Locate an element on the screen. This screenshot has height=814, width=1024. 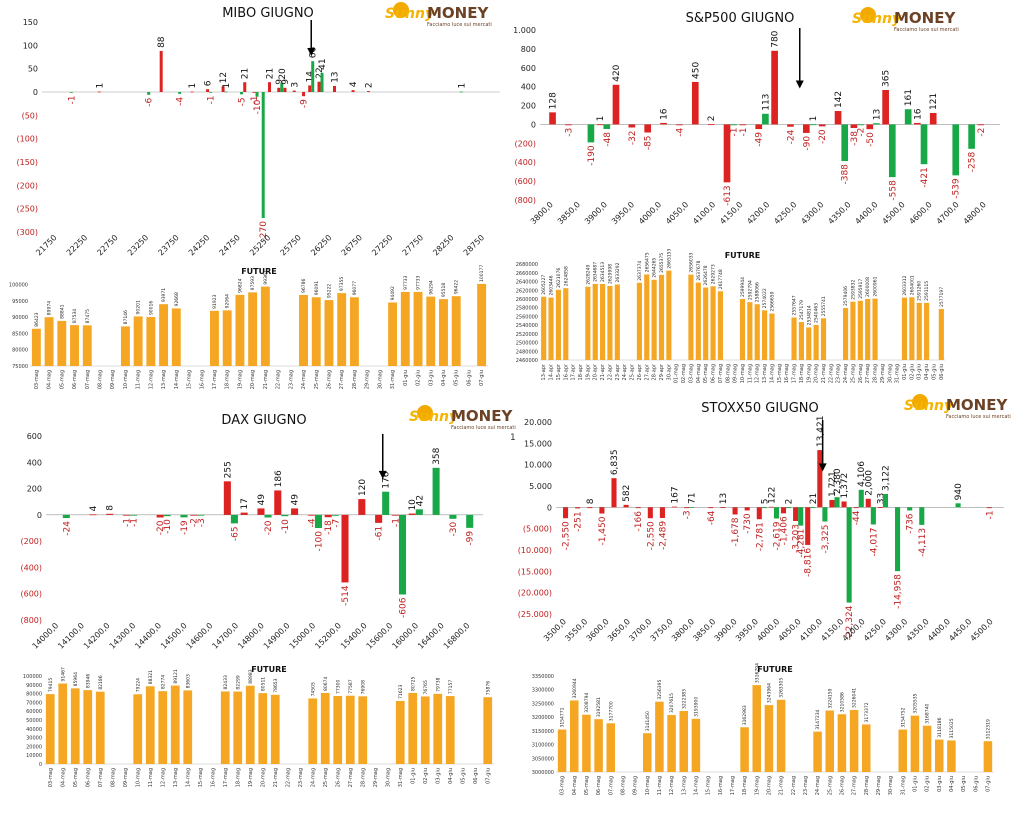
future-data-label: 3192581 is located at coordinates (599, 707).